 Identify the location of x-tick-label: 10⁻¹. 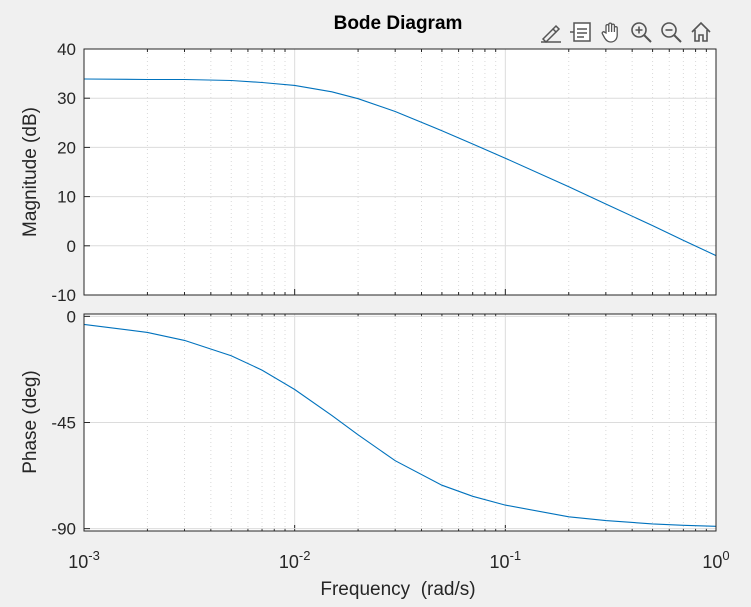
(506, 560).